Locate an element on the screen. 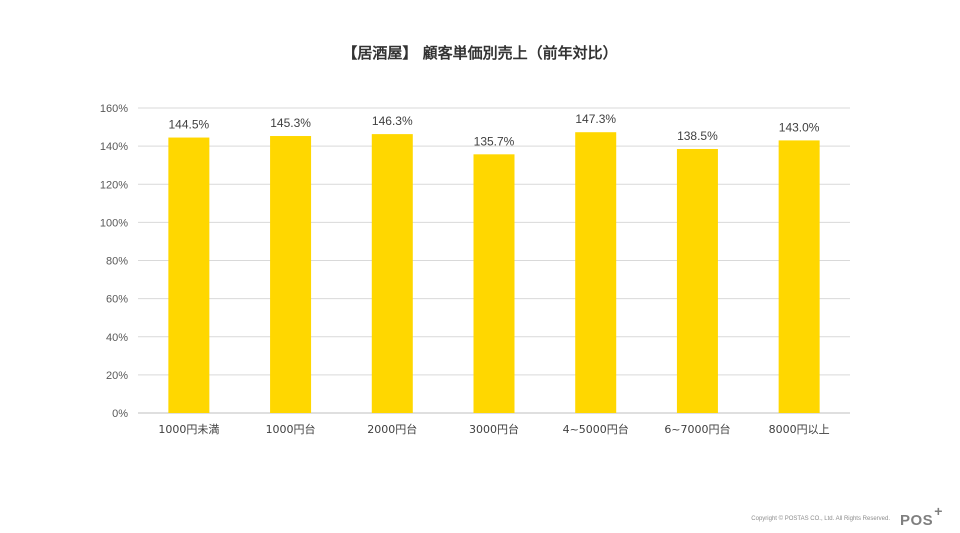  chart-title: 【居酒屋】 顧客単価別売上（前年対比） is located at coordinates (480, 53).